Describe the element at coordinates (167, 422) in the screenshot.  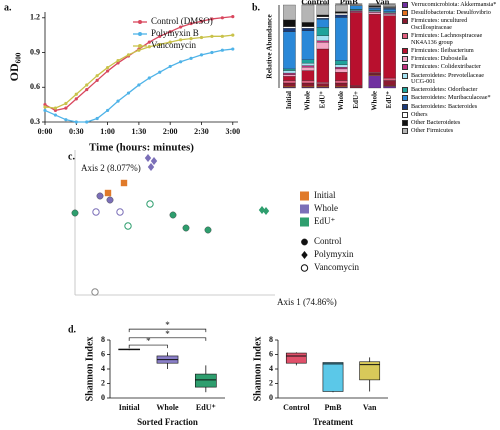
I see `x-axis-title: Sorted Fraction` at that location.